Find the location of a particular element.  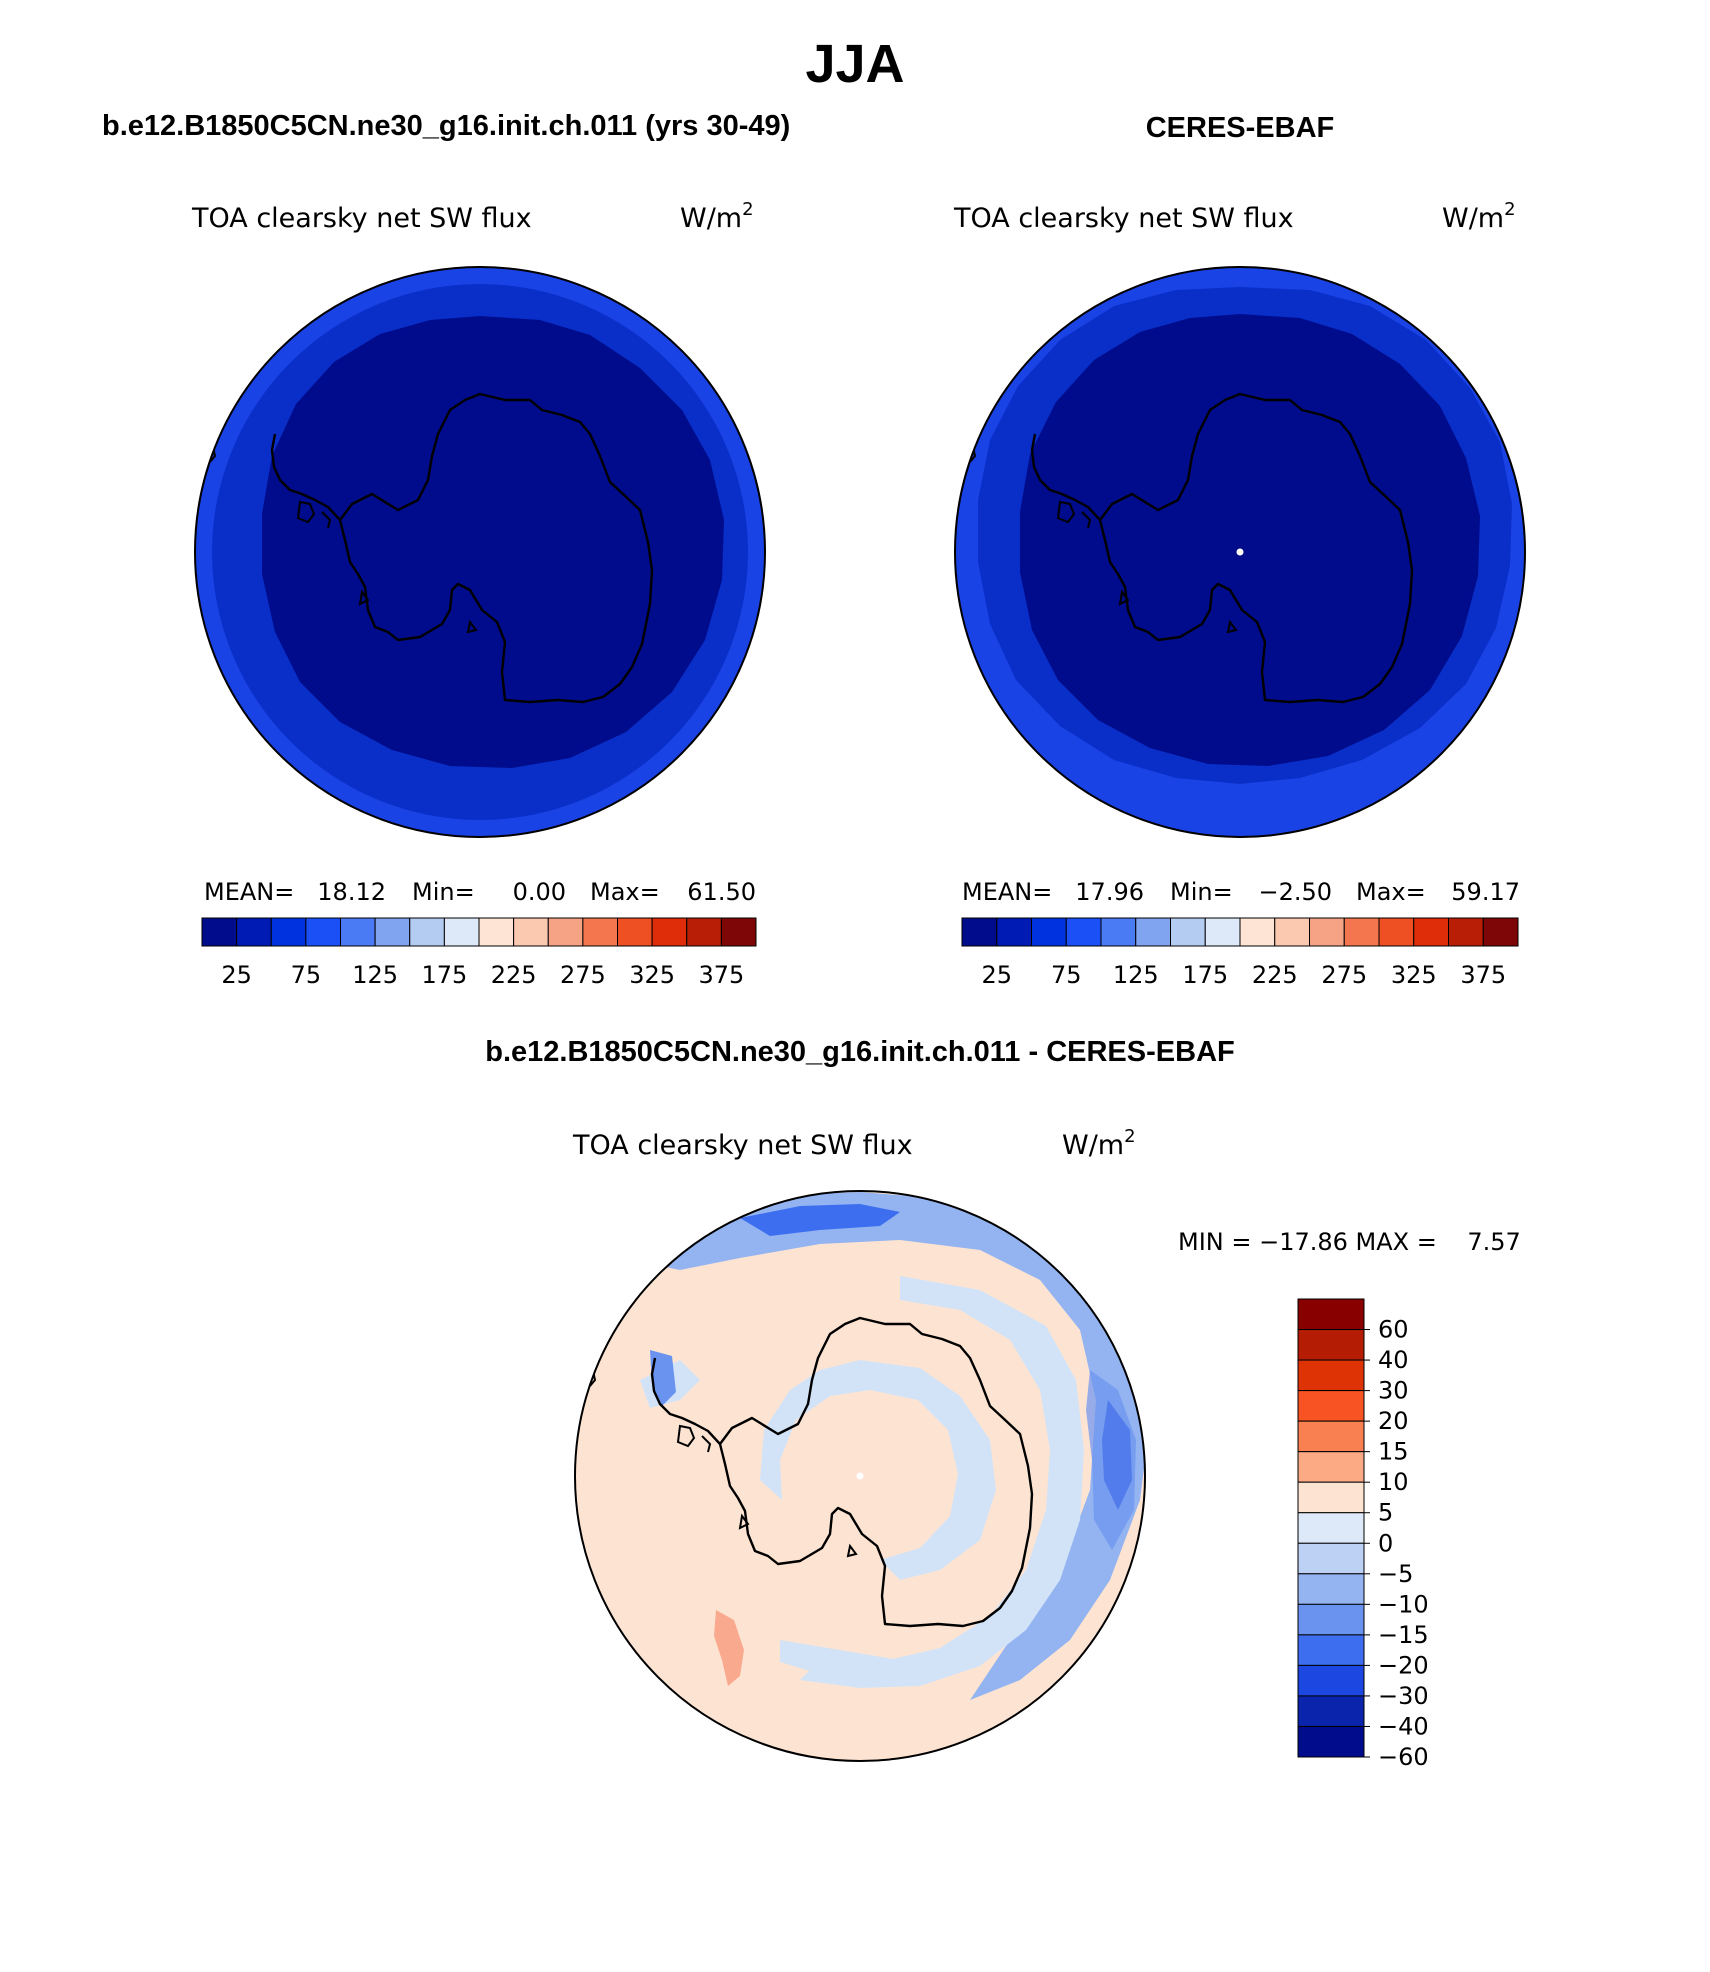

diff-strong-blue-patch-top is located at coordinates (820, 1220).